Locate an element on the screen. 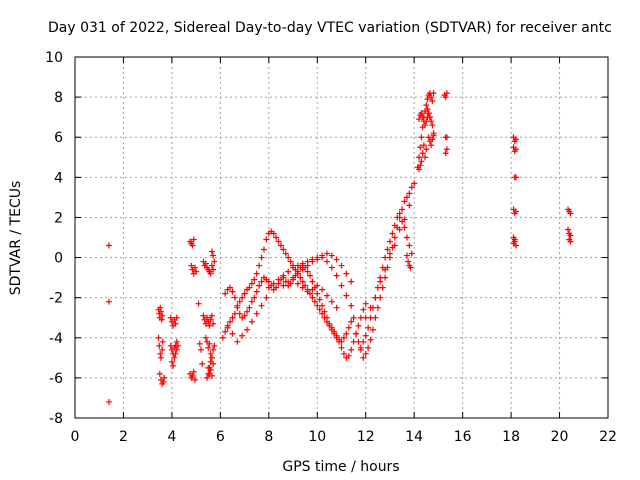 The width and height of the screenshot is (640, 480). x-tick-label: 18 is located at coordinates (511, 437).